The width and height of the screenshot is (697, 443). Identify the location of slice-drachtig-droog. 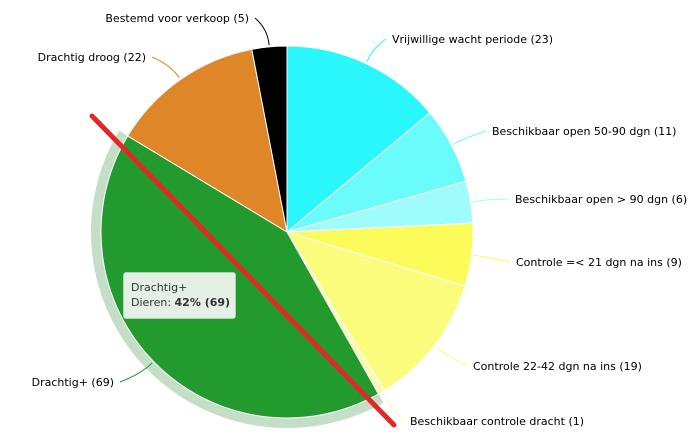
(207, 141).